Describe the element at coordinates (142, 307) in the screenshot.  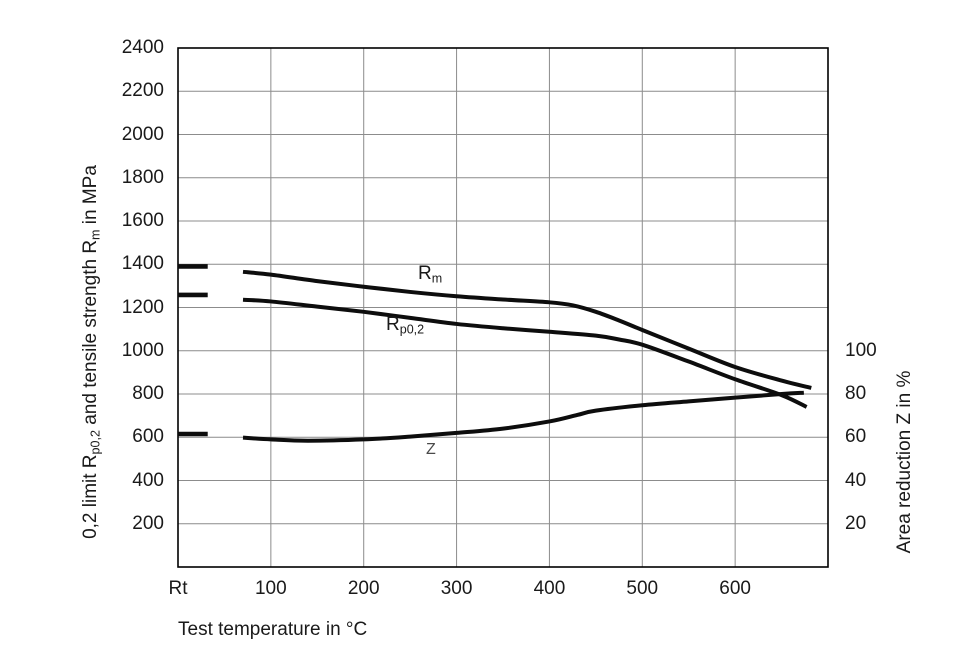
I see `y-left-tick-1200: 1200` at that location.